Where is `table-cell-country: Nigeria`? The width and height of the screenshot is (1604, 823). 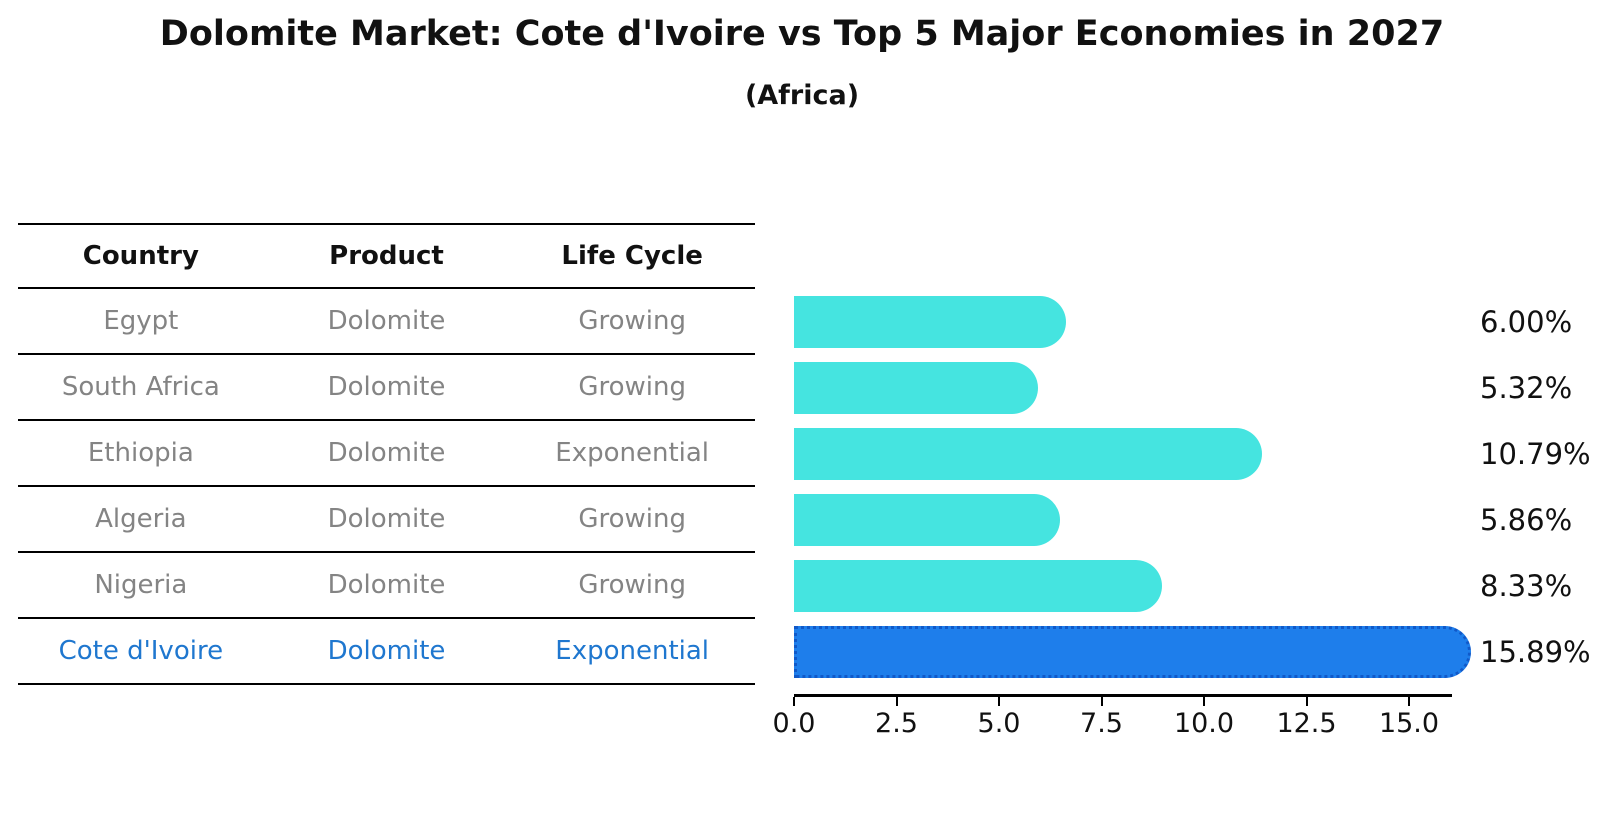
table-cell-country: Nigeria is located at coordinates (141, 585).